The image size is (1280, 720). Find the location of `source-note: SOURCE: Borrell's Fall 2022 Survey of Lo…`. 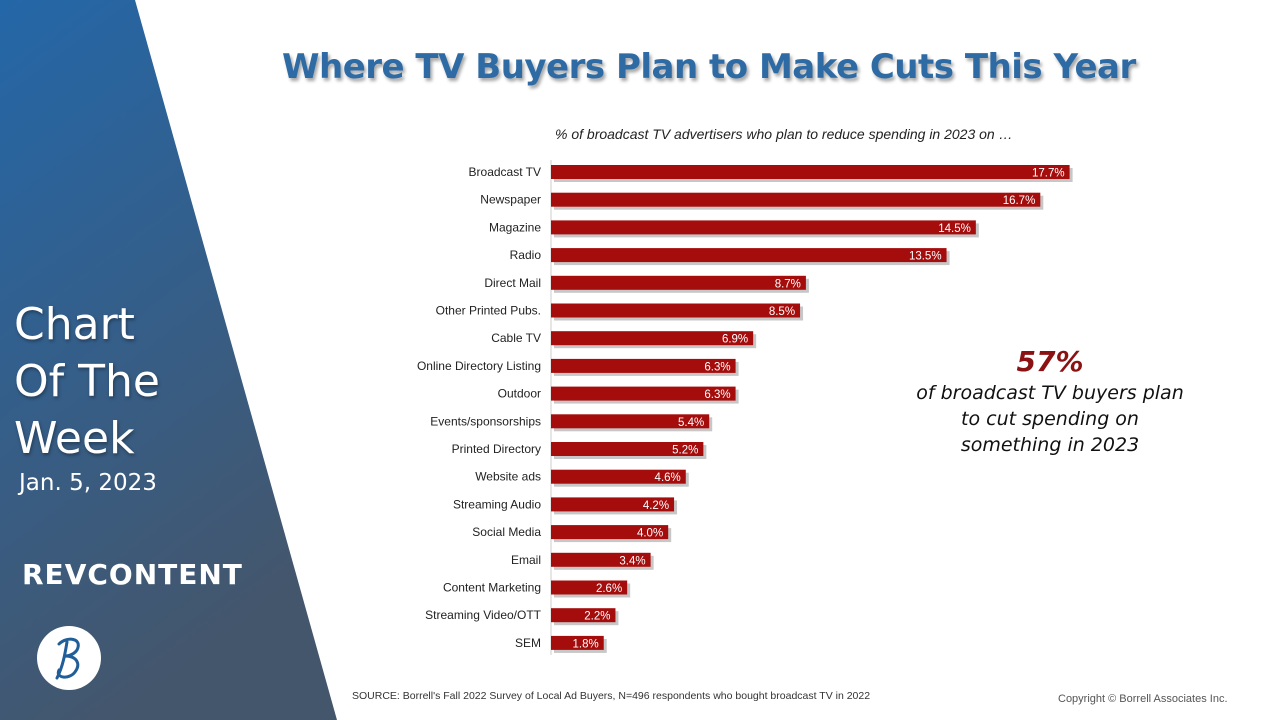

source-note: SOURCE: Borrell's Fall 2022 Survey of Lo… is located at coordinates (611, 696).